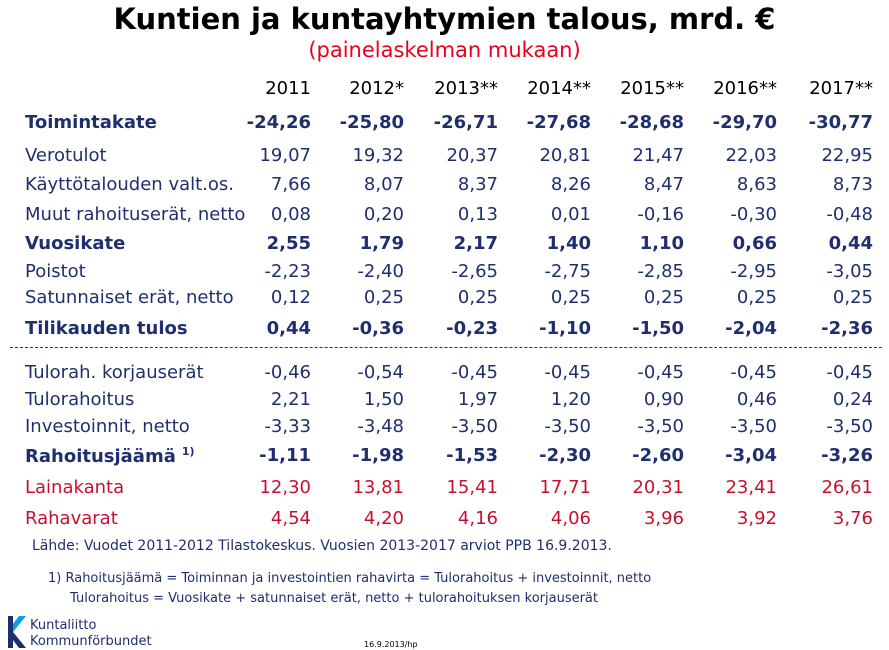 The image size is (889, 650). Describe the element at coordinates (663, 184) in the screenshot. I see `table-cell: 8,47` at that location.